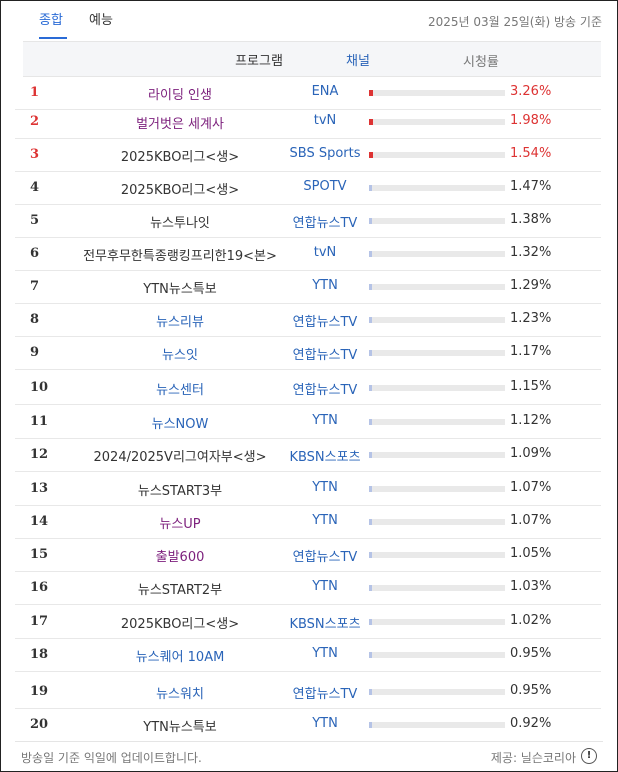 The width and height of the screenshot is (618, 772). I want to click on table-row: 6 전무후무한특종랭킹프리한19<본> tvN 1.32%, so click(308, 254).